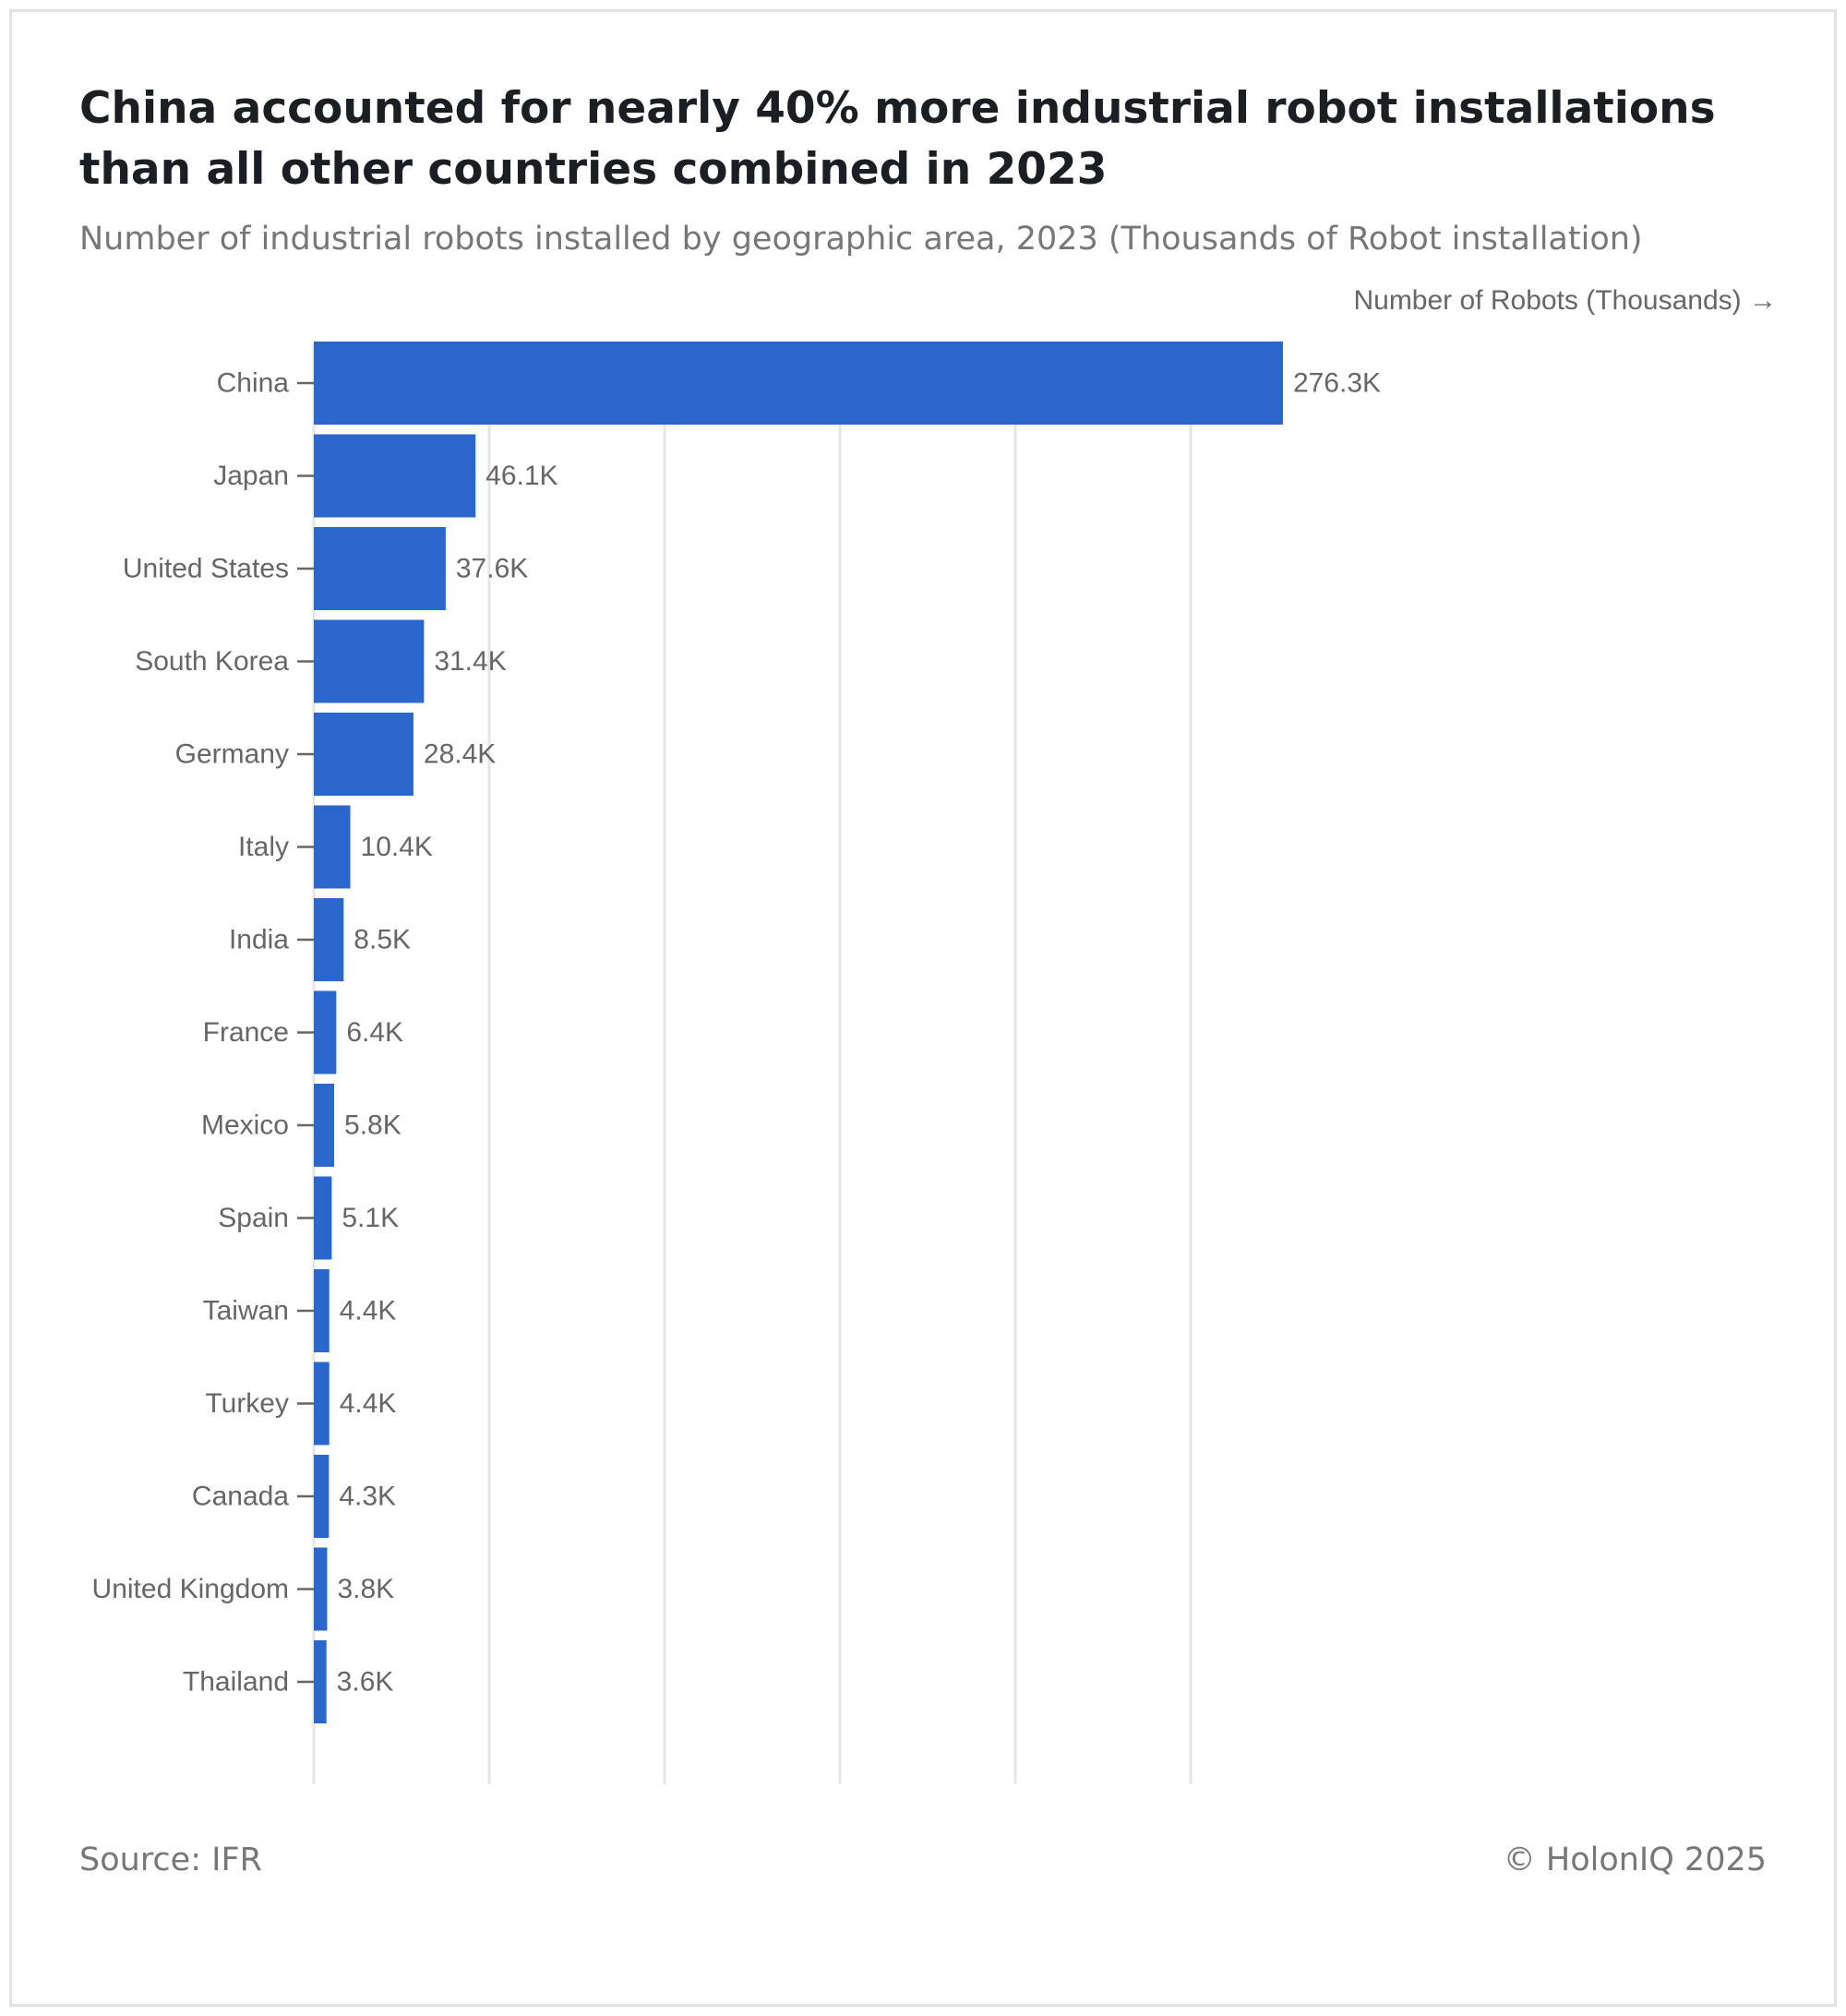 The height and width of the screenshot is (2016, 1846). Describe the element at coordinates (322, 1310) in the screenshot. I see `bar-taiwan` at that location.